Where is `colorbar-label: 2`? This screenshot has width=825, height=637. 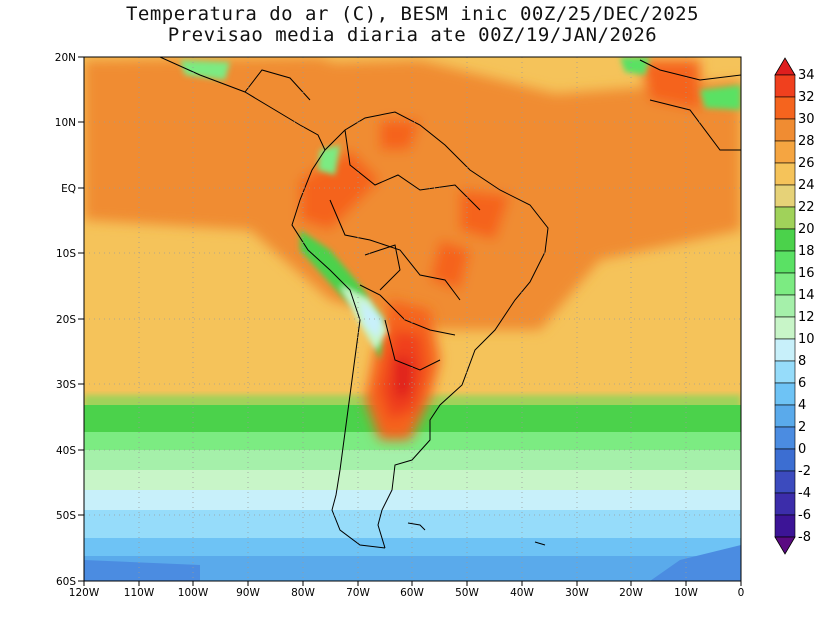
colorbar-label: 2 is located at coordinates (802, 427).